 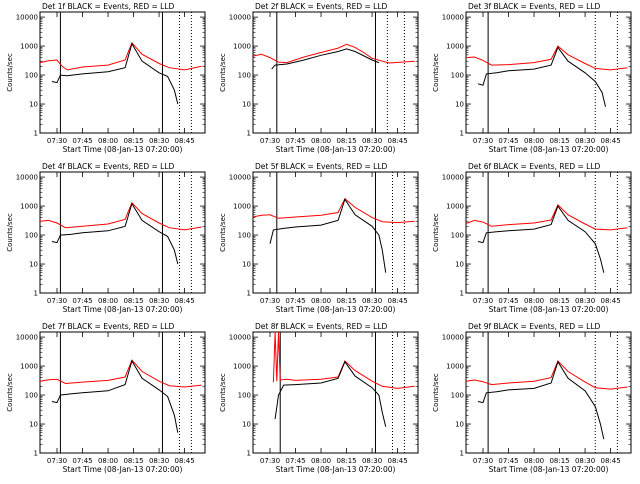 I want to click on plot-title: Det 6f BLACK = Events, RED = LLD, so click(x=534, y=166).